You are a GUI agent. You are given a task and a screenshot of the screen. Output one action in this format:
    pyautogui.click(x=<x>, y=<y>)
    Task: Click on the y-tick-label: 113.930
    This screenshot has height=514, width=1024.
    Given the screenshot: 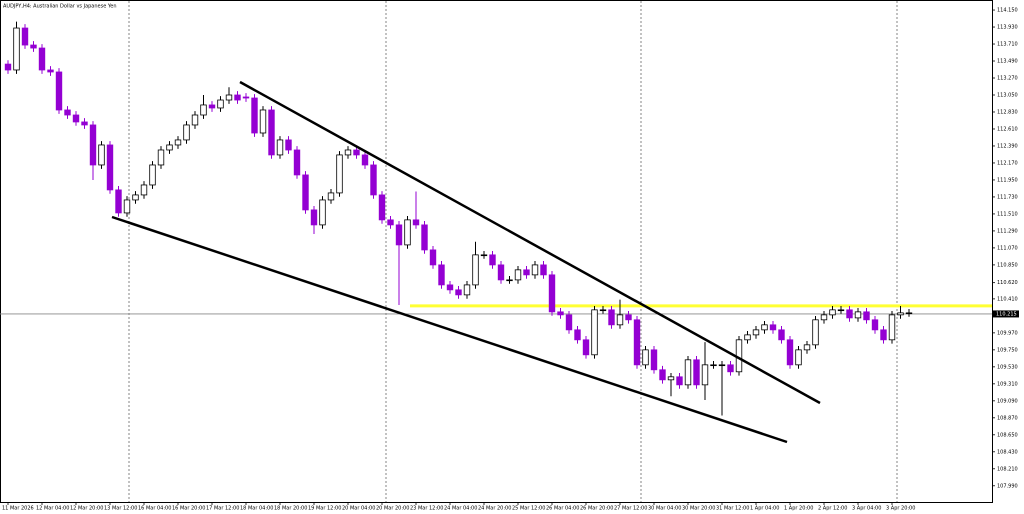 What is the action you would take?
    pyautogui.click(x=1007, y=28)
    